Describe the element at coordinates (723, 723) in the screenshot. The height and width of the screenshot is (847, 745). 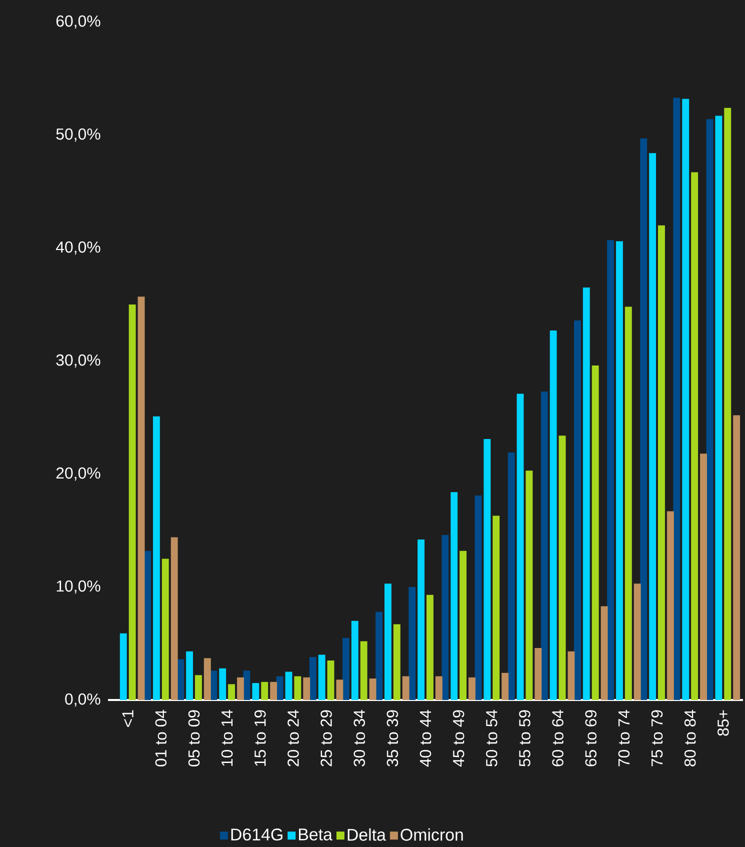
I see `x-tick-label: 85+` at that location.